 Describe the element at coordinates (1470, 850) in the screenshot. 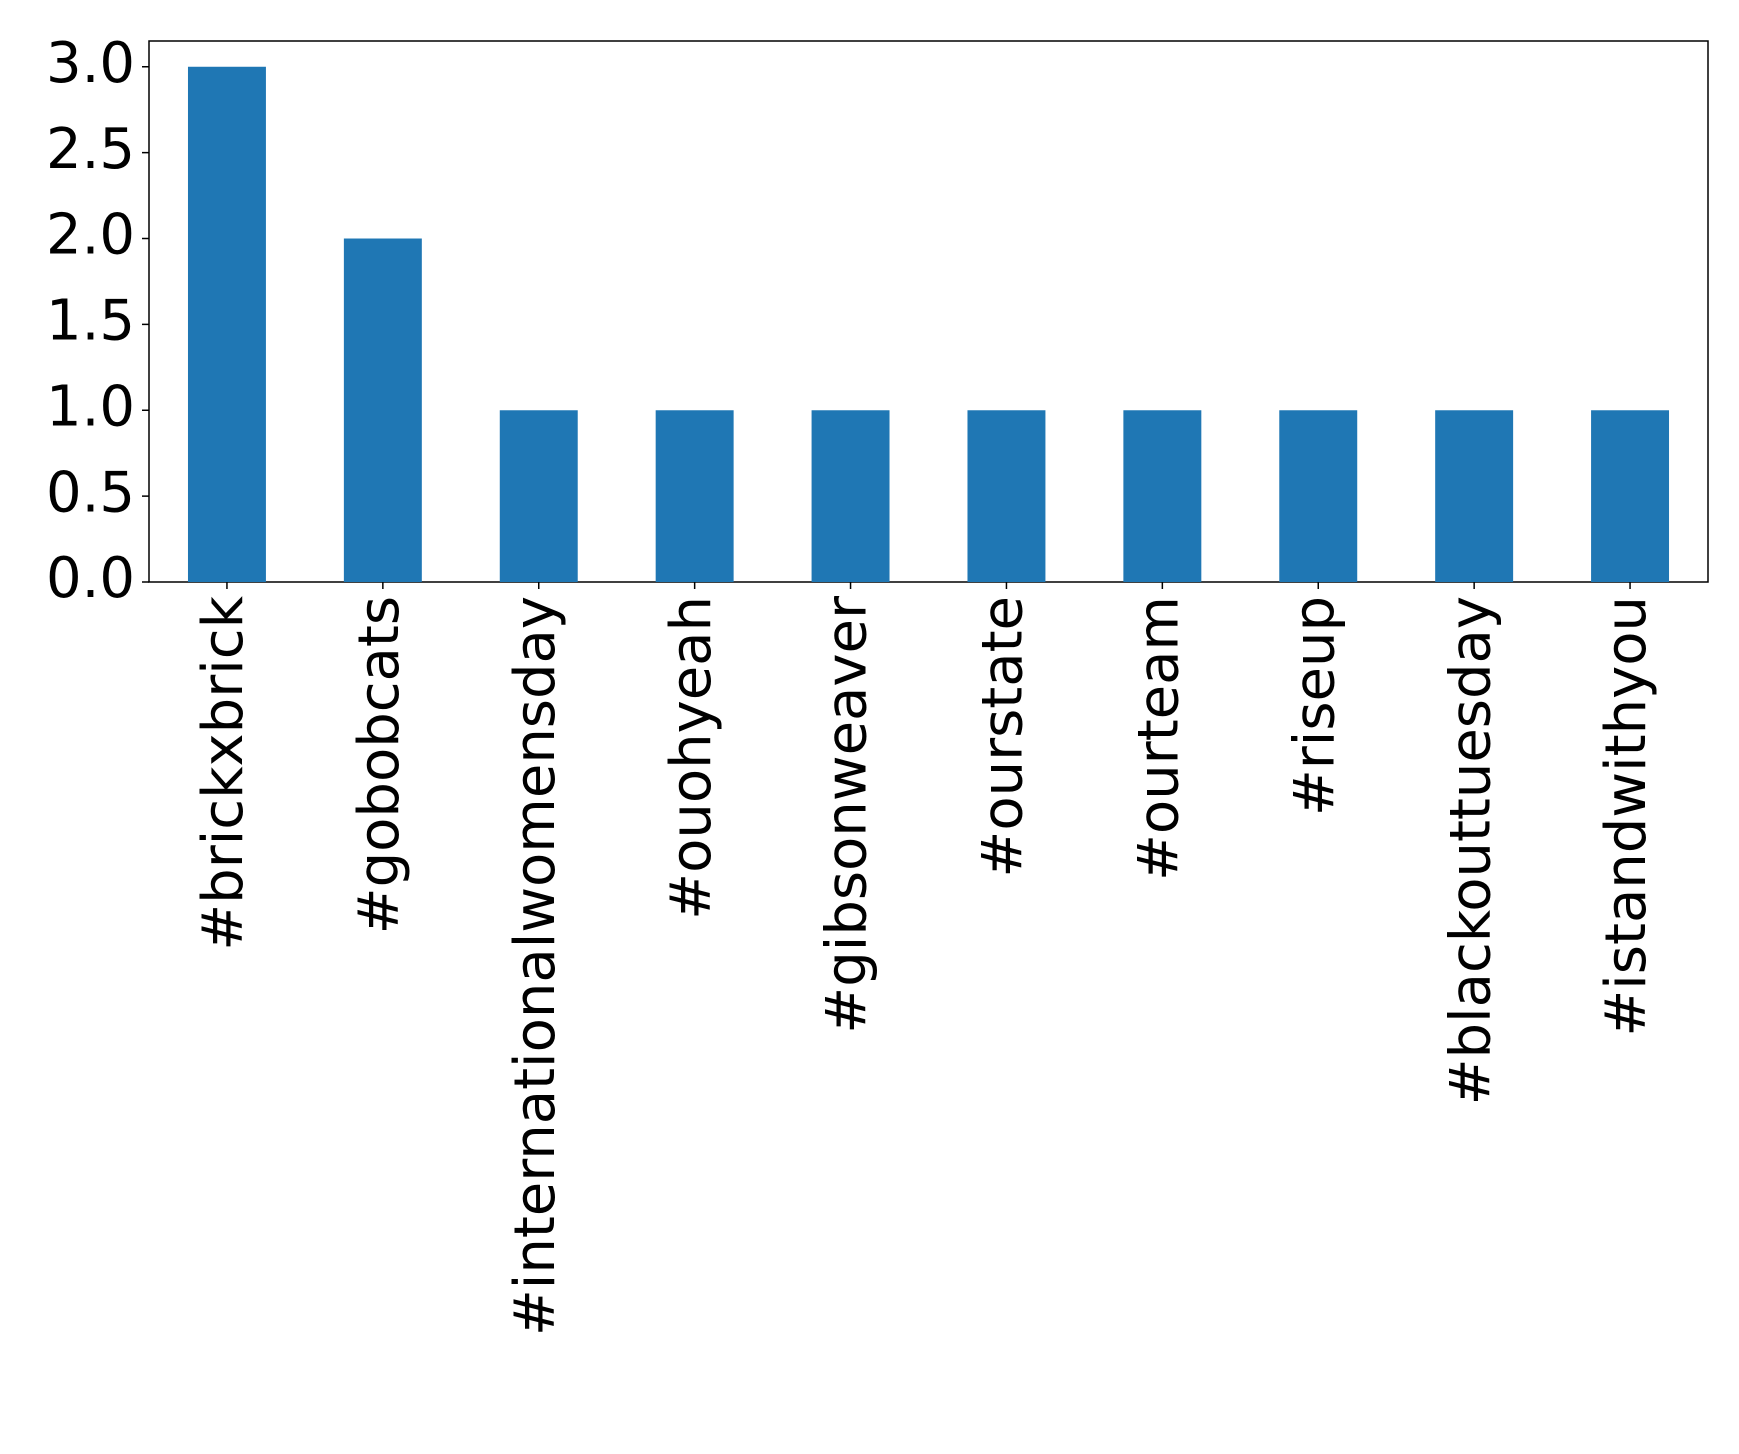

I see `x-tick-label: #blackouttuesday` at that location.